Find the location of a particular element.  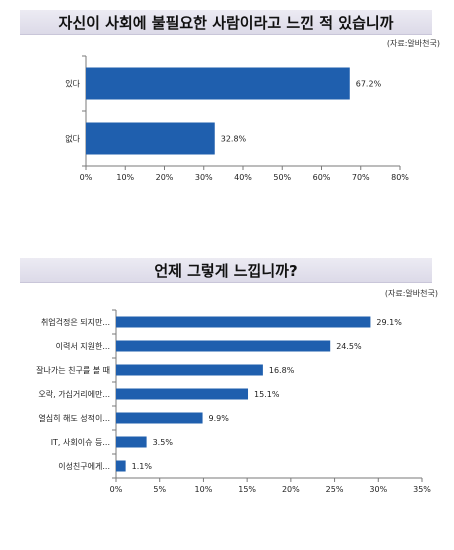

chart-1-source: (자료:알바천국) is located at coordinates (413, 43).